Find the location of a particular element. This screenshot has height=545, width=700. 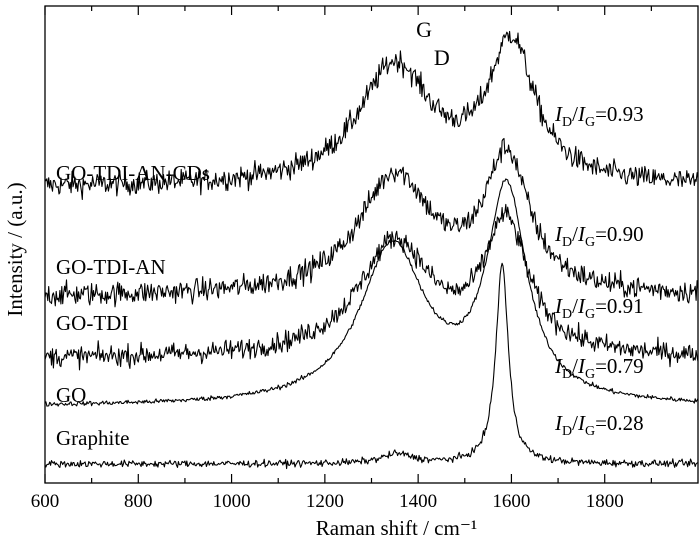

x-axis-title: Raman shift / cm⁻¹ is located at coordinates (396, 528).